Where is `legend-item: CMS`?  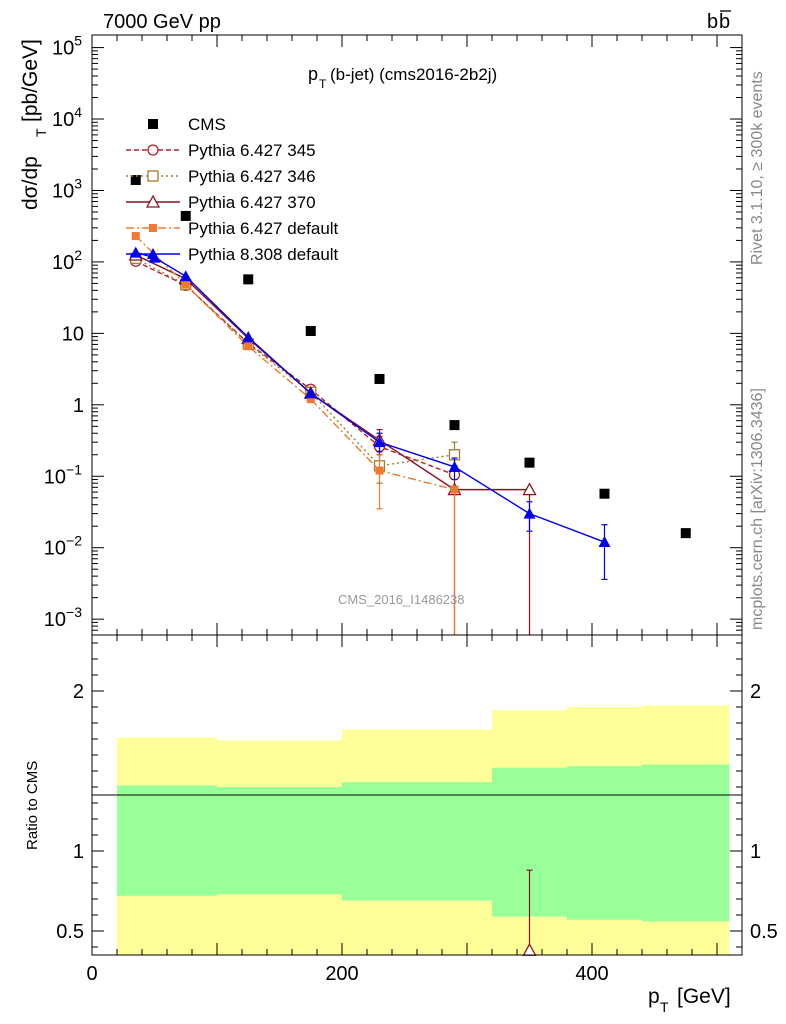 legend-item: CMS is located at coordinates (187, 124).